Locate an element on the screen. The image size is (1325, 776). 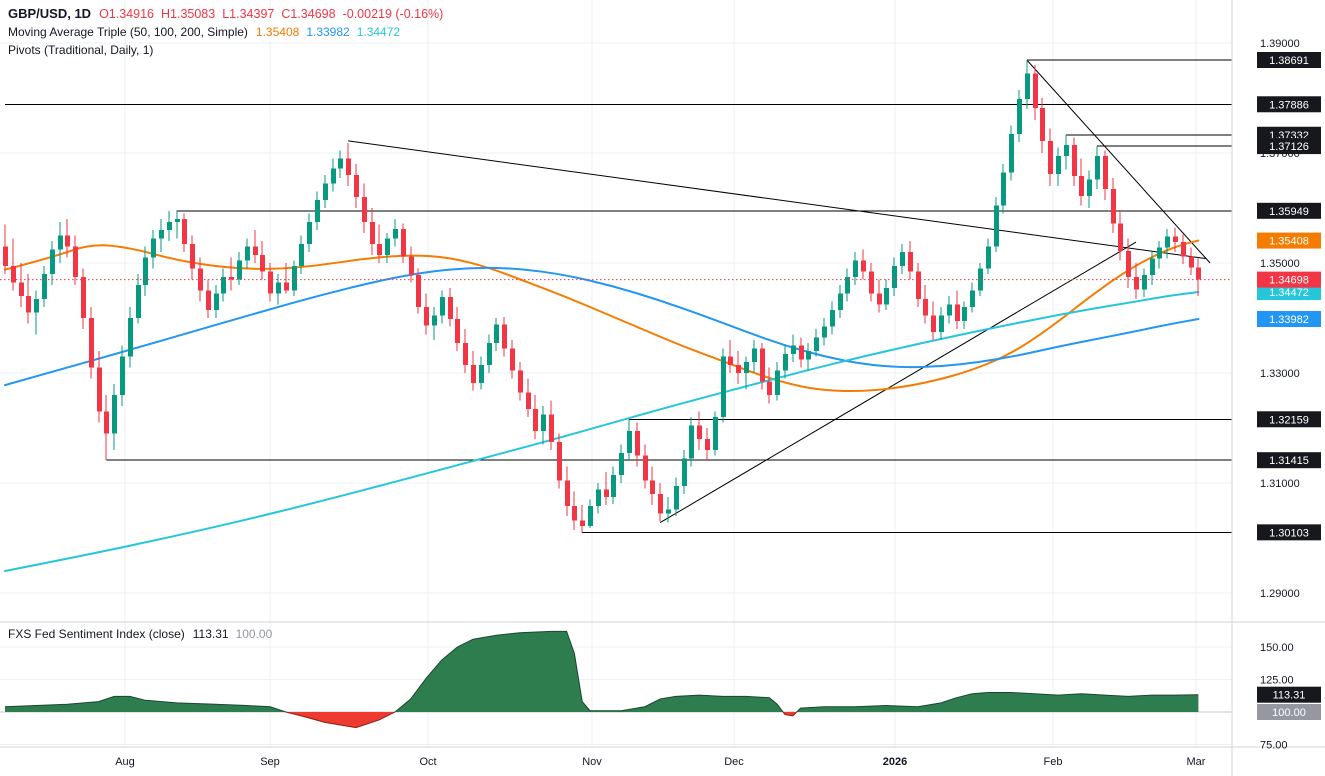
price-tick-label: 150.00 is located at coordinates (1277, 648).